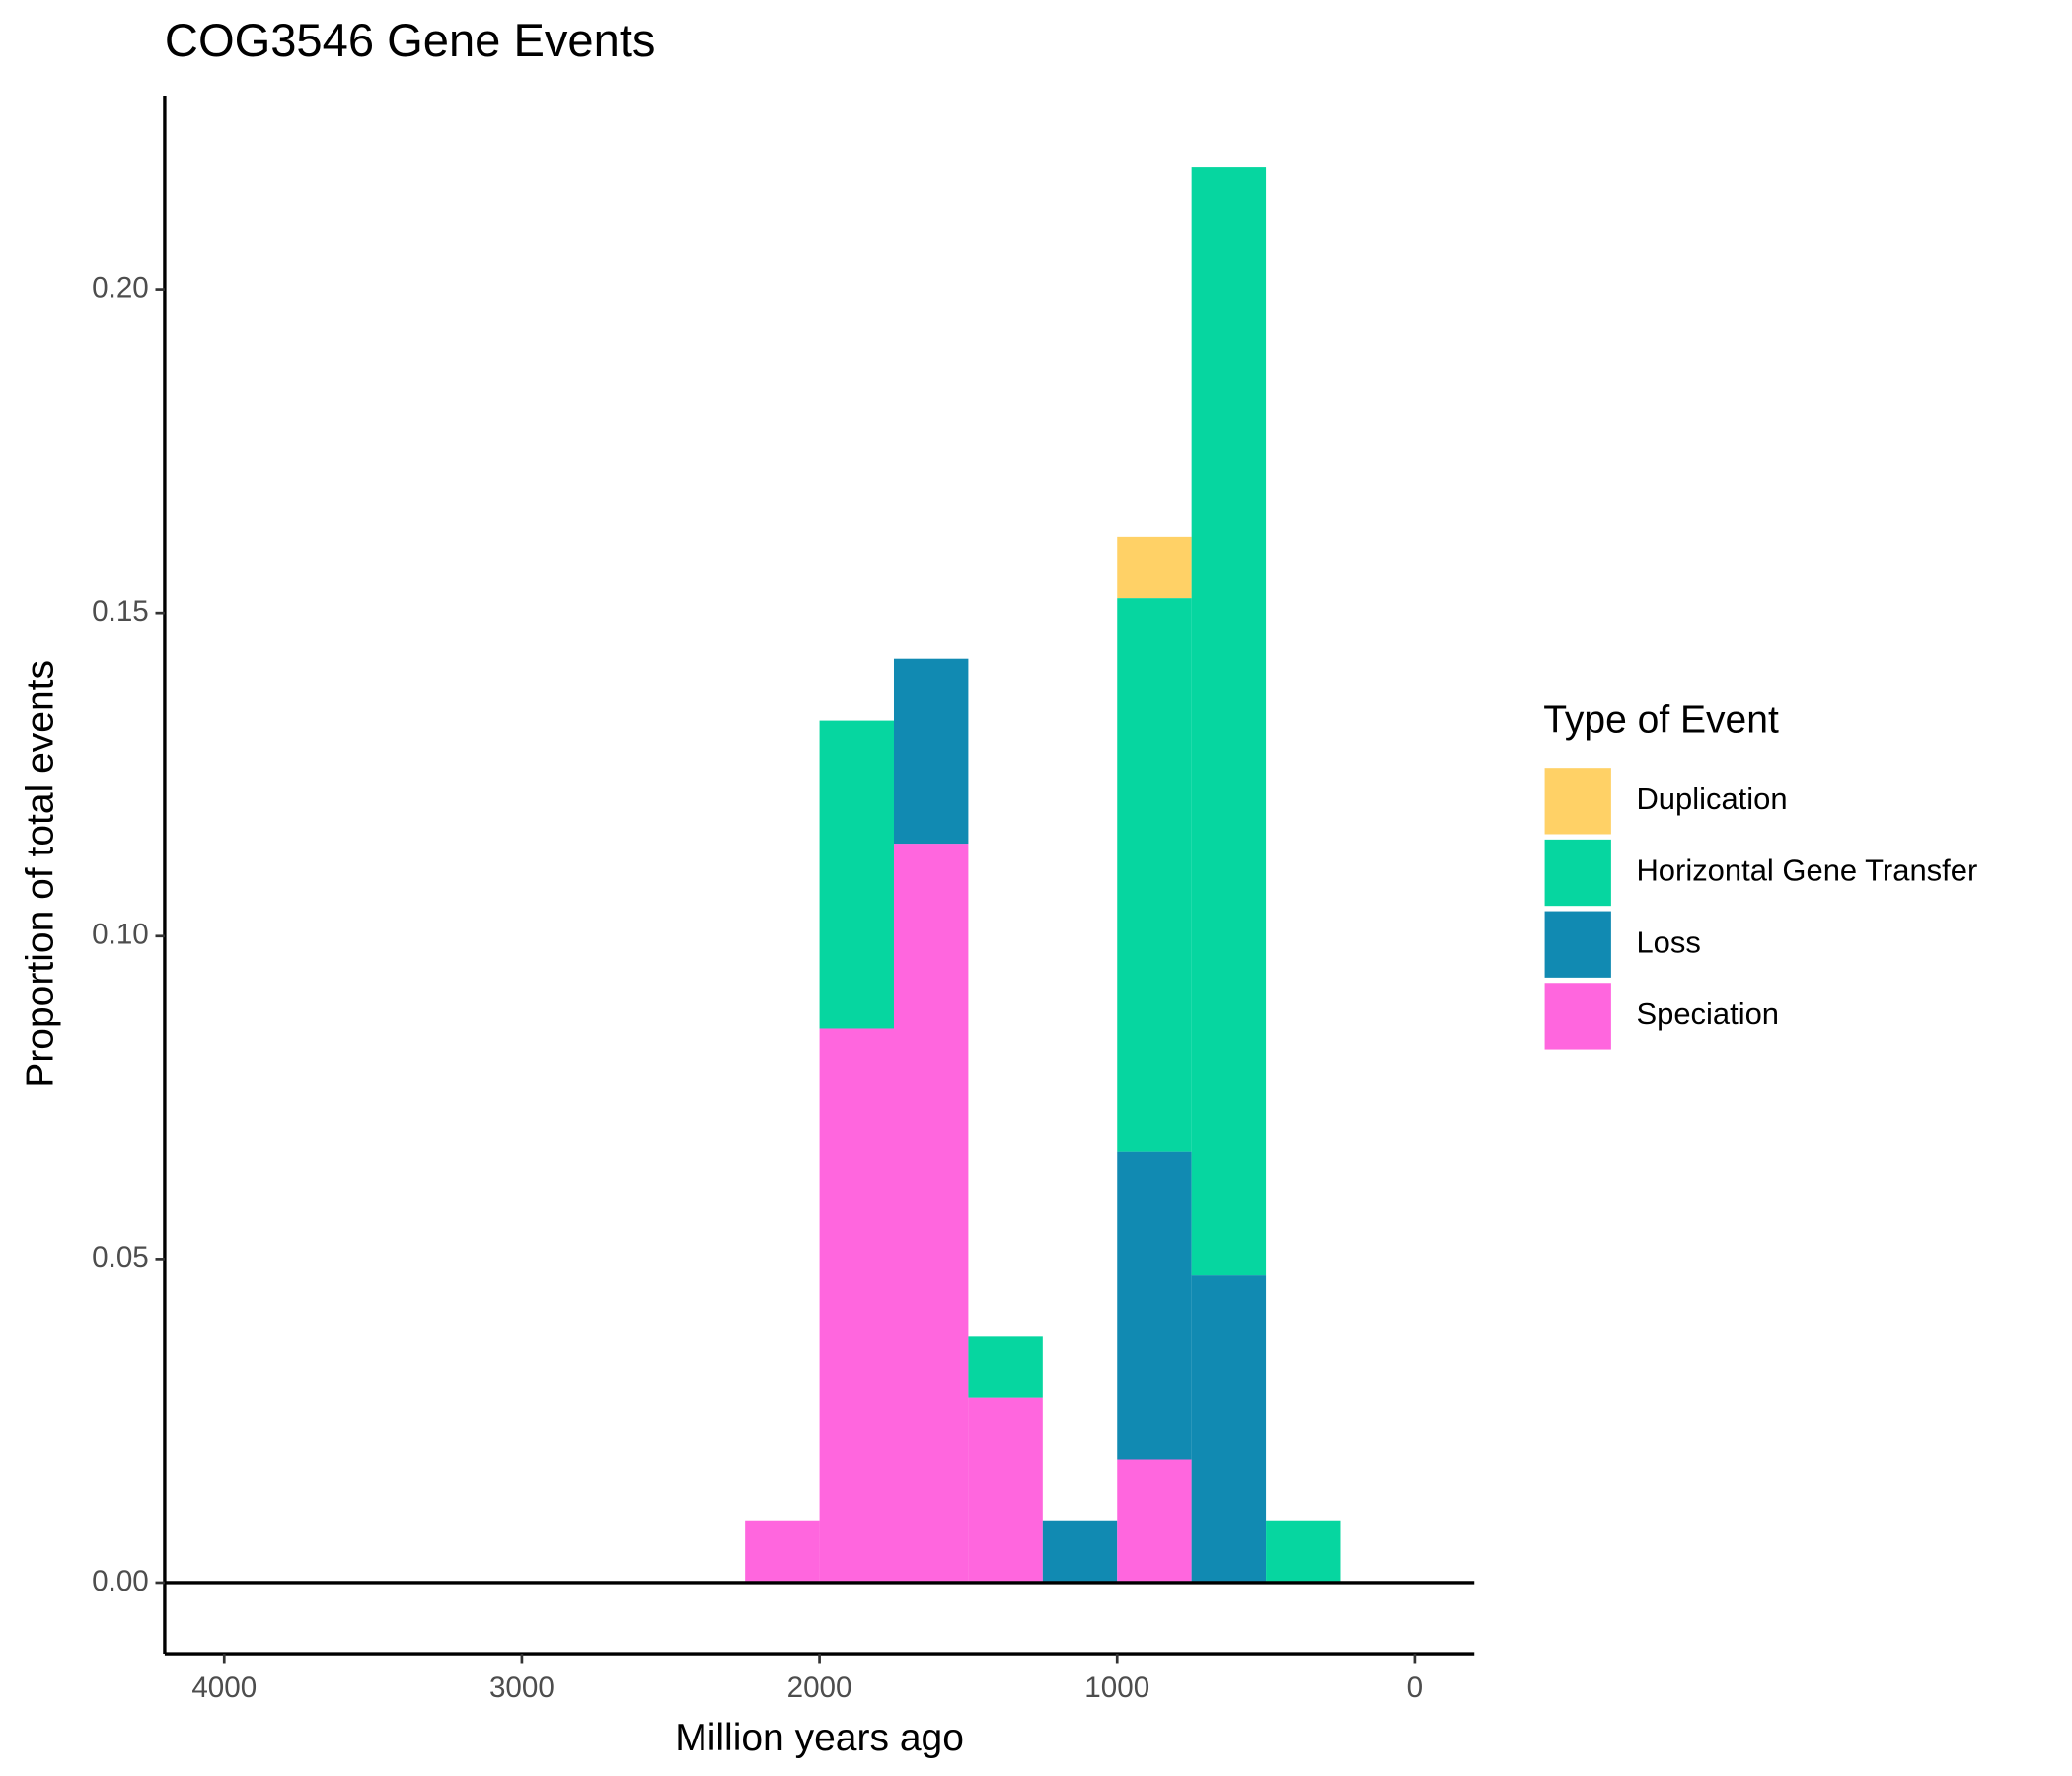 The width and height of the screenshot is (2072, 1776). Describe the element at coordinates (820, 1688) in the screenshot. I see `x-tick-label: 2000` at that location.